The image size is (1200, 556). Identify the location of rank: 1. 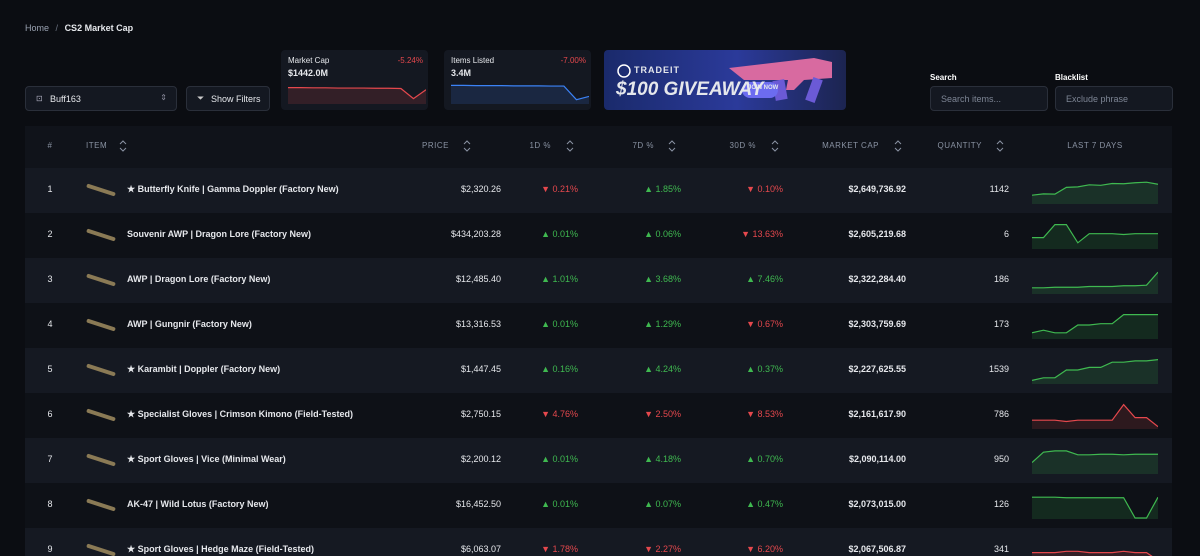
(50, 189).